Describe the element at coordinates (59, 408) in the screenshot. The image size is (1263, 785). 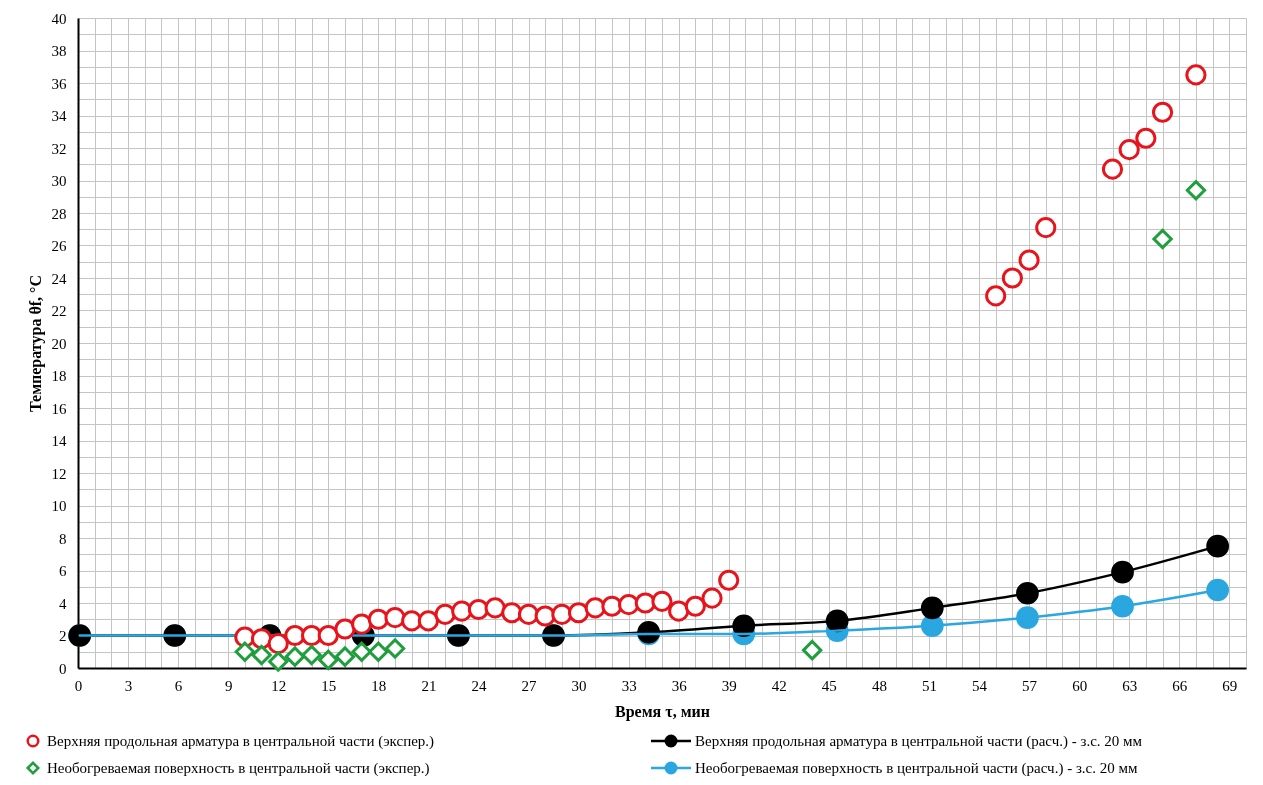
I see `y-tick-label: 16` at that location.